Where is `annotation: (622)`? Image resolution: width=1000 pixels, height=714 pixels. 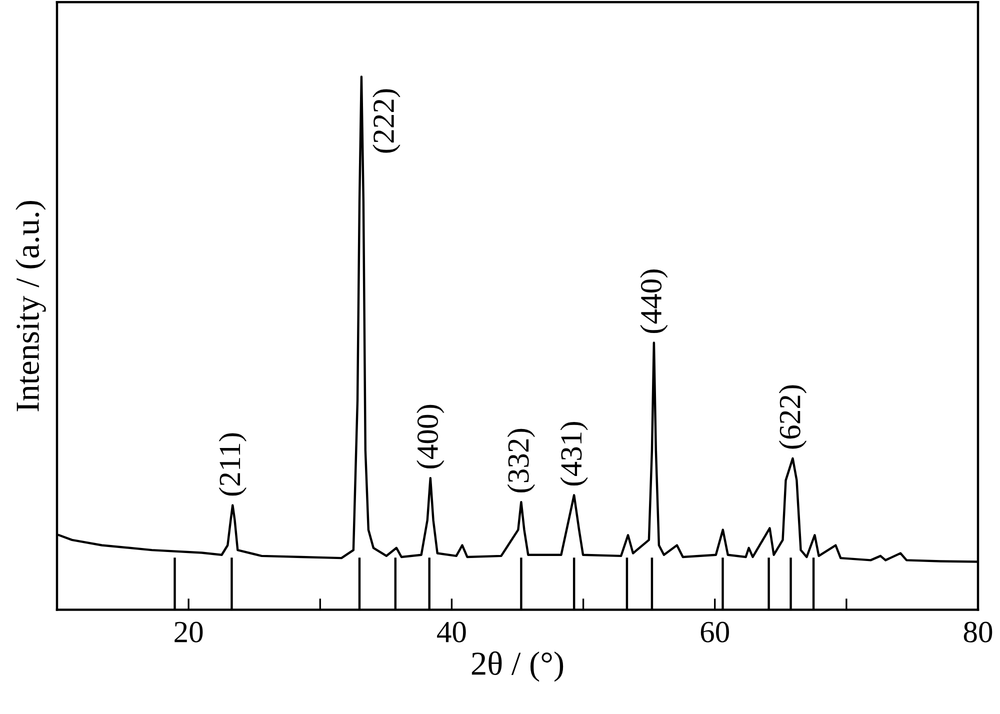
annotation: (622) is located at coordinates (792, 417).